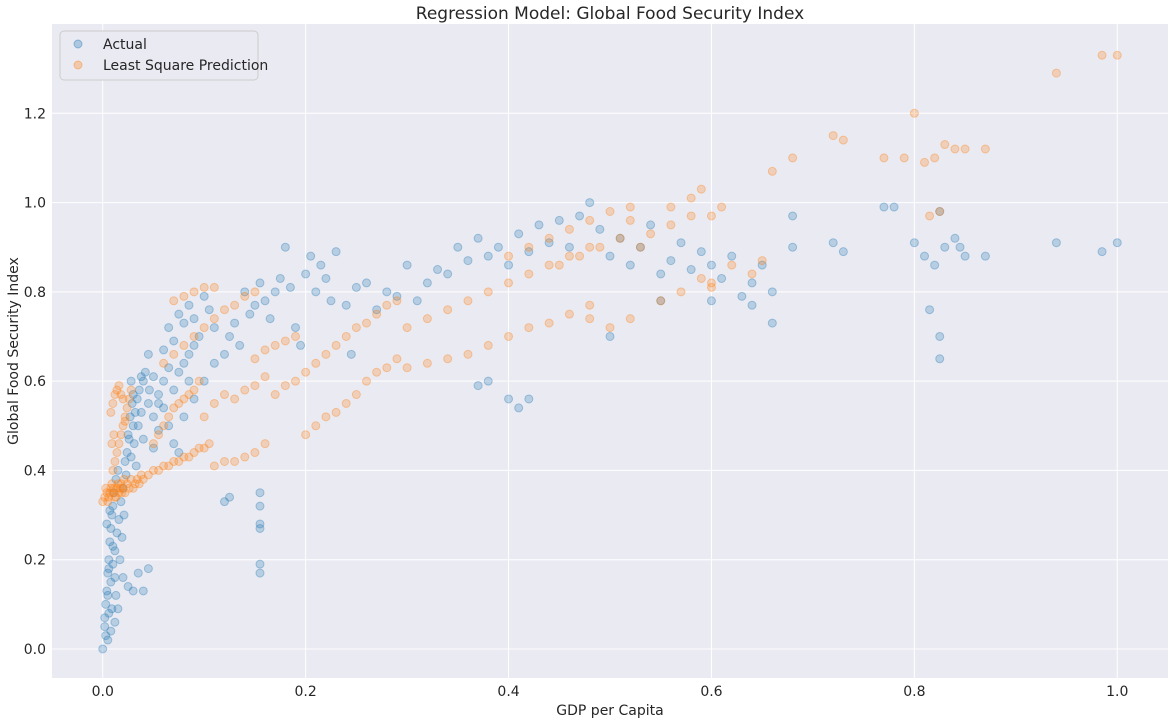 The image size is (1174, 723). Describe the element at coordinates (609, 711) in the screenshot. I see `x-axis-label: GDP per Capita` at that location.